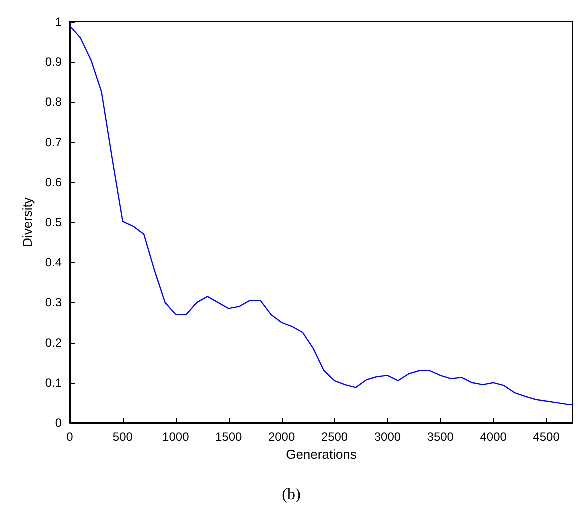  Describe the element at coordinates (53, 102) in the screenshot. I see `y-tick-label: 0.8` at that location.